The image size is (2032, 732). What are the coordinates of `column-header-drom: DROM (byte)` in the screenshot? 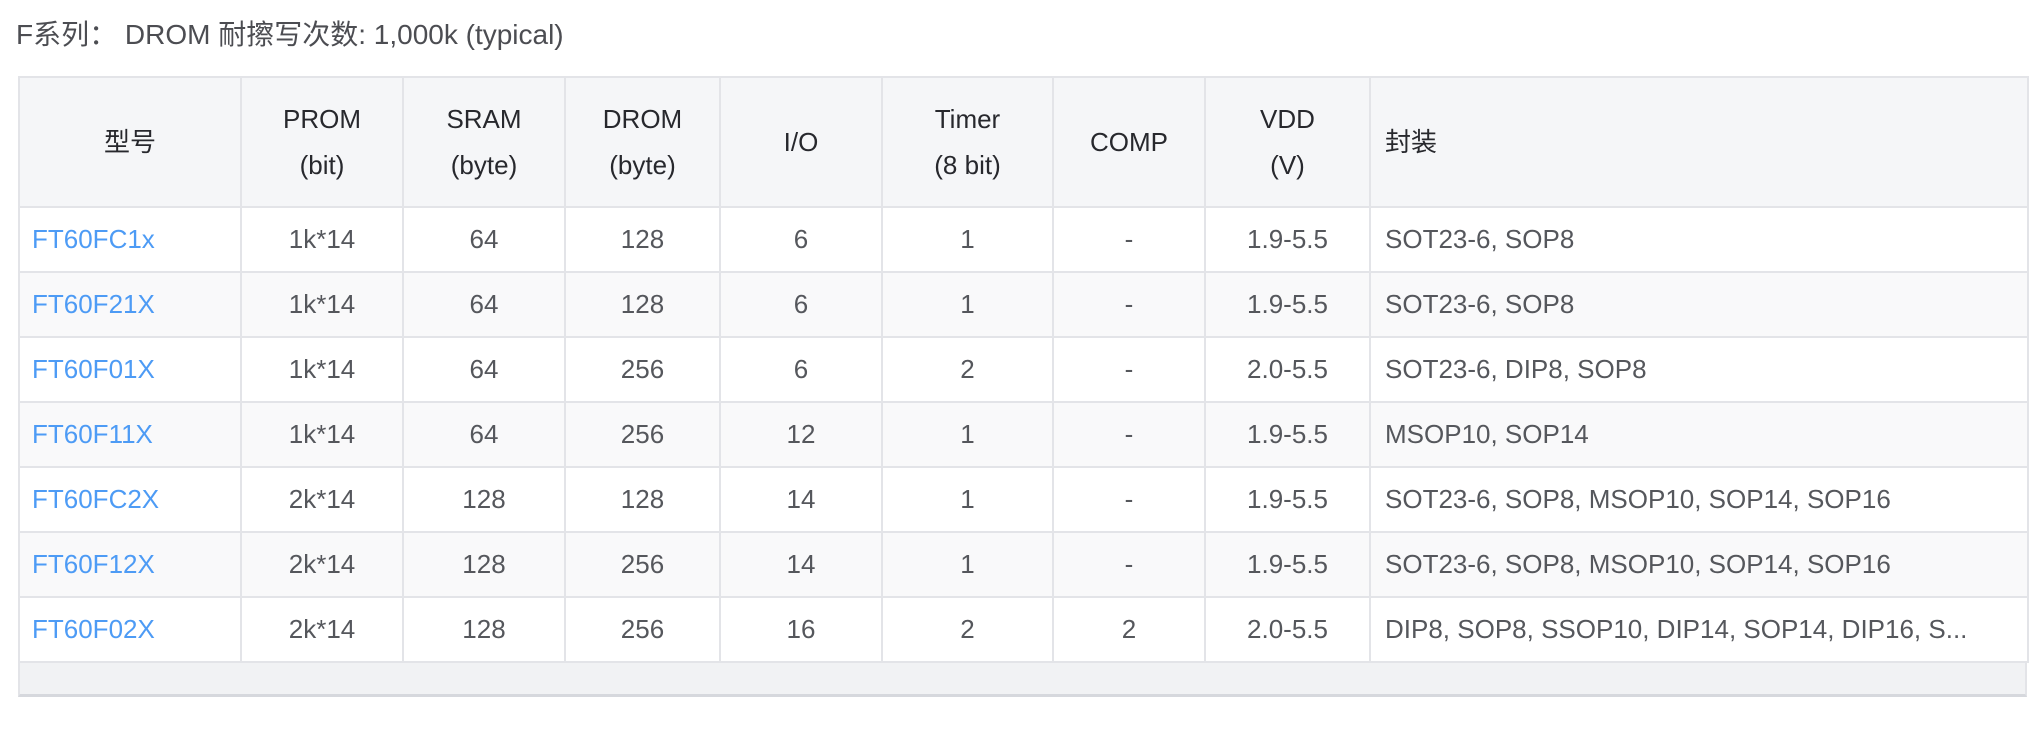 It's located at (642, 142).